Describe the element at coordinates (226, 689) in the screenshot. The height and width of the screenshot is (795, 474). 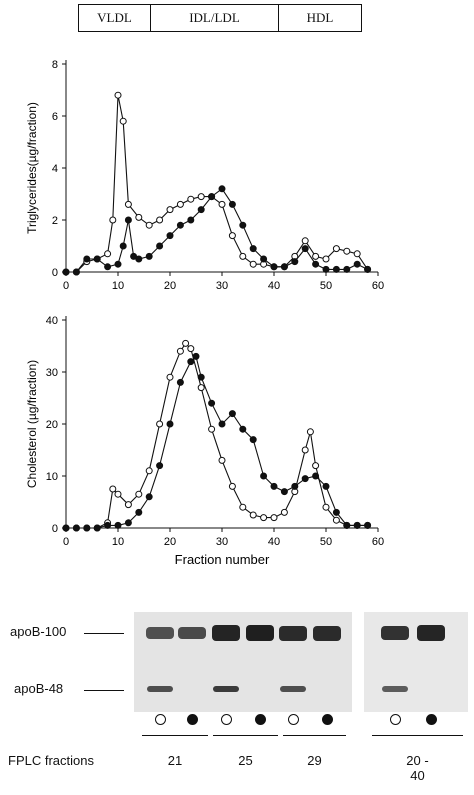
I see `band-apob48` at that location.